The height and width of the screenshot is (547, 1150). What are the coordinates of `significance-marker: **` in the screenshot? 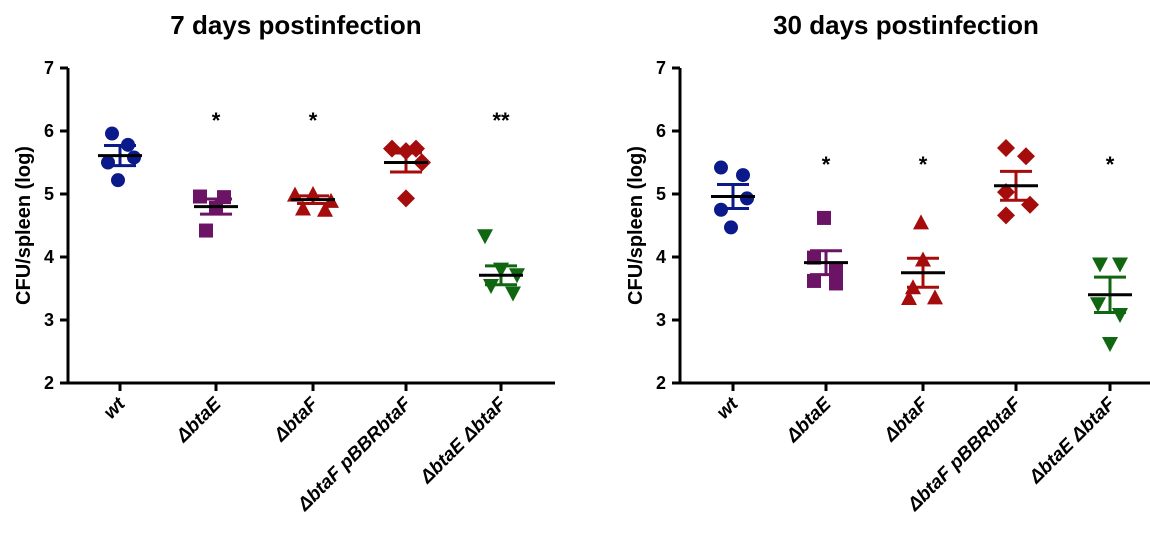 It's located at (501, 120).